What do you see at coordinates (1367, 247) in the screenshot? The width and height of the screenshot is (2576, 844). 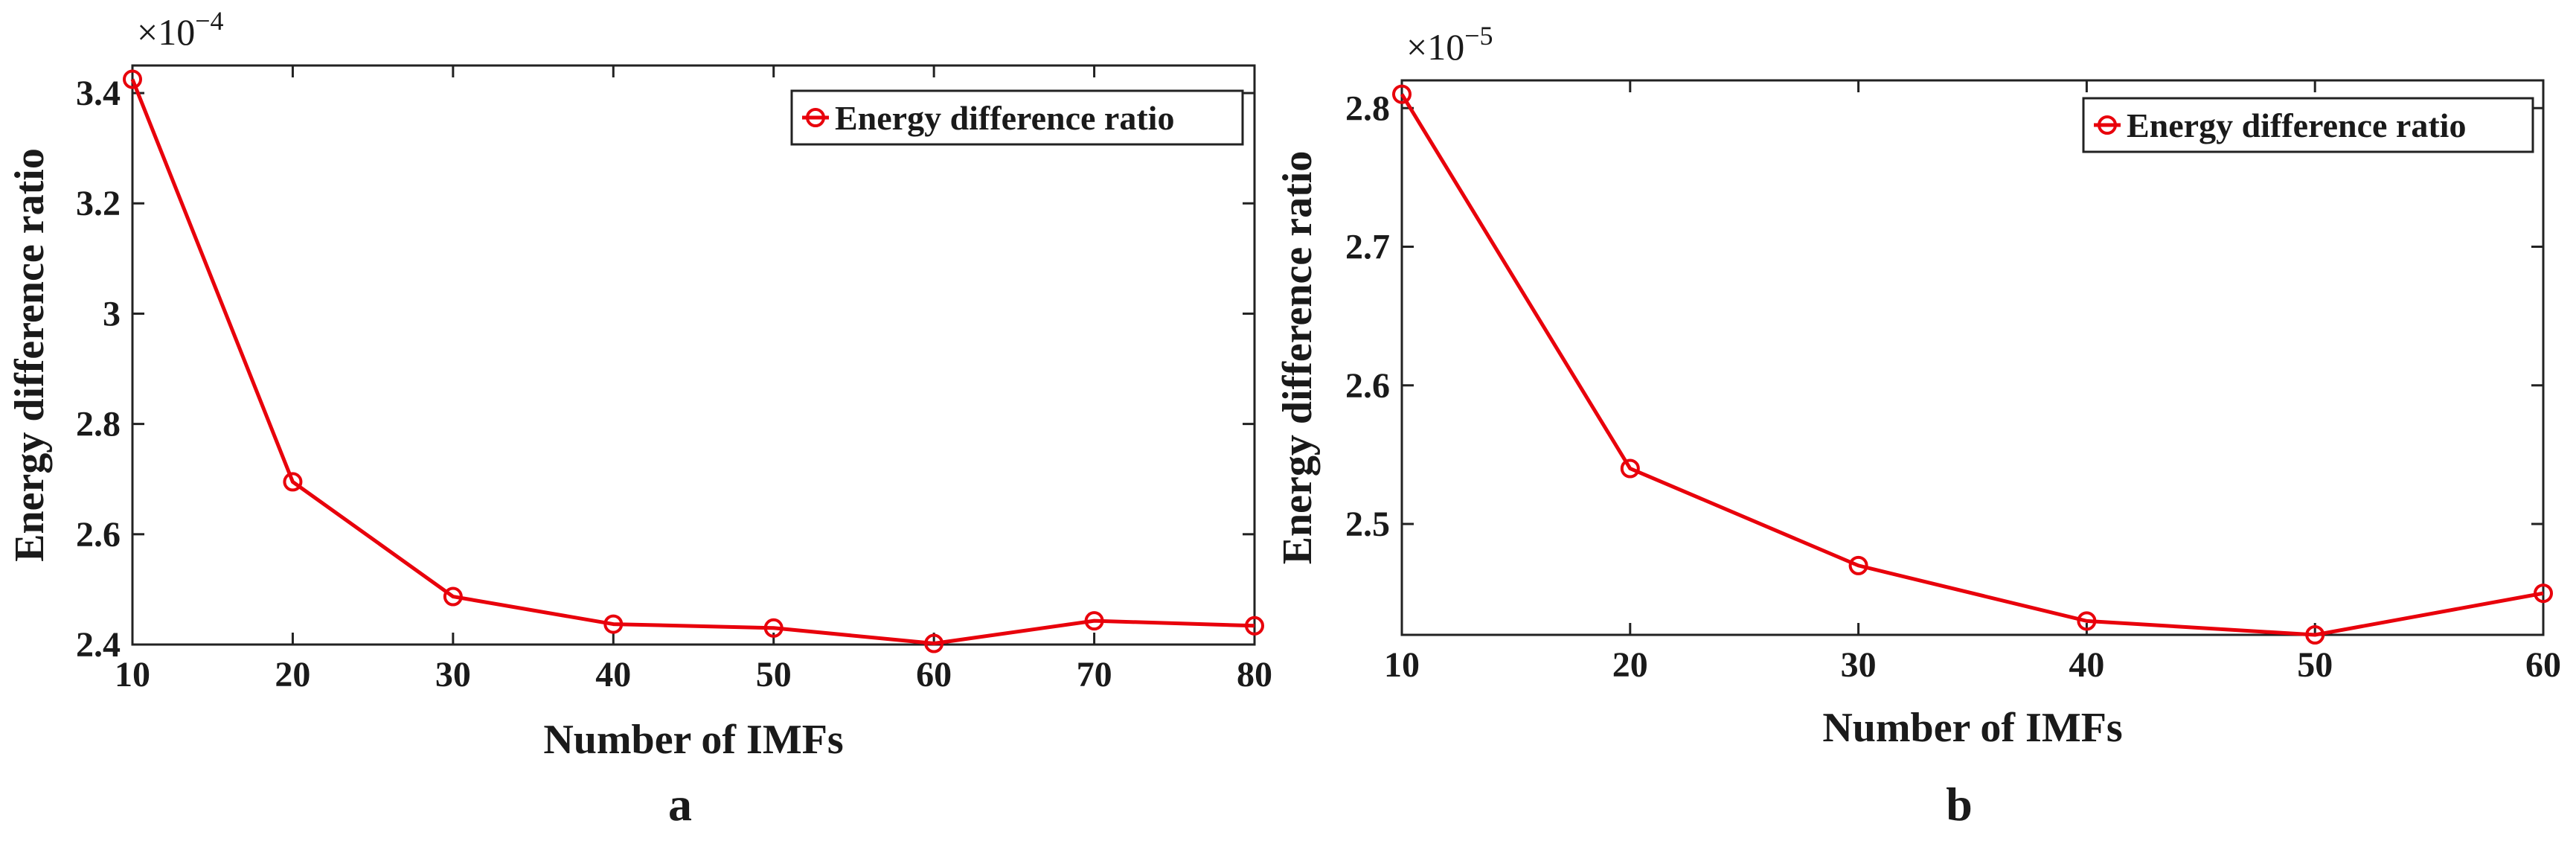 I see `y-tick-label: 2.7` at bounding box center [1367, 247].